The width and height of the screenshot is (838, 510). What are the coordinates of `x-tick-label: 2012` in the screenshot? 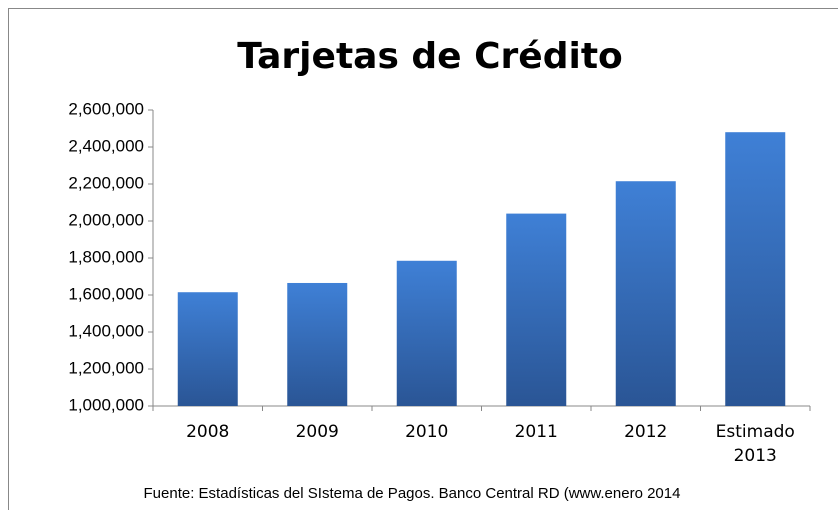 It's located at (646, 432).